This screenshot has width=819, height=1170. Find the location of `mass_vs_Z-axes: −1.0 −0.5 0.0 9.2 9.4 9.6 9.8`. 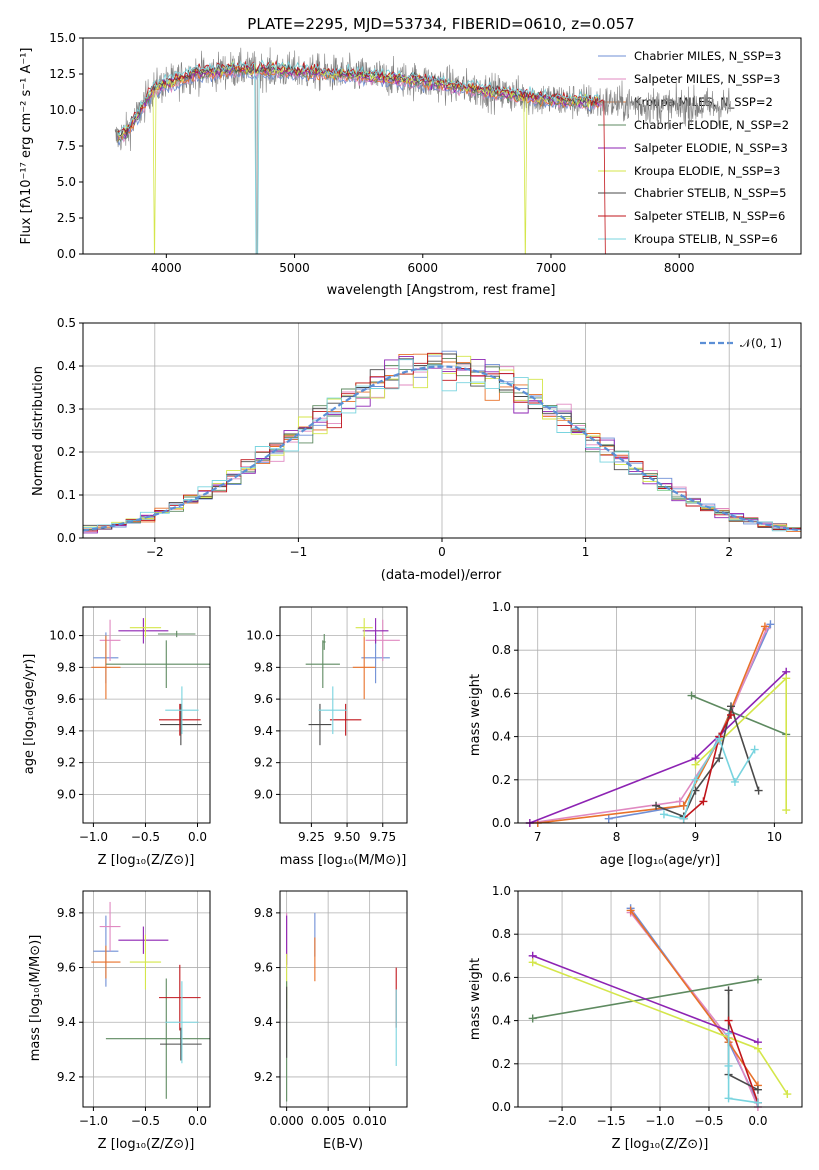

mass_vs_Z-axes: −1.0 −0.5 0.0 9.2 9.4 9.6 9.8 is located at coordinates (133, 1009).